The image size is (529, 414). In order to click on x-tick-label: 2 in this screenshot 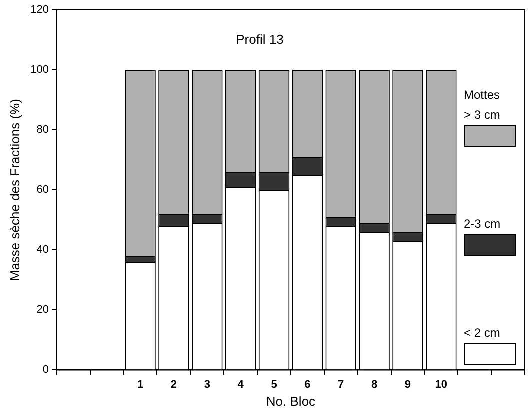, I will do `click(174, 384)`.